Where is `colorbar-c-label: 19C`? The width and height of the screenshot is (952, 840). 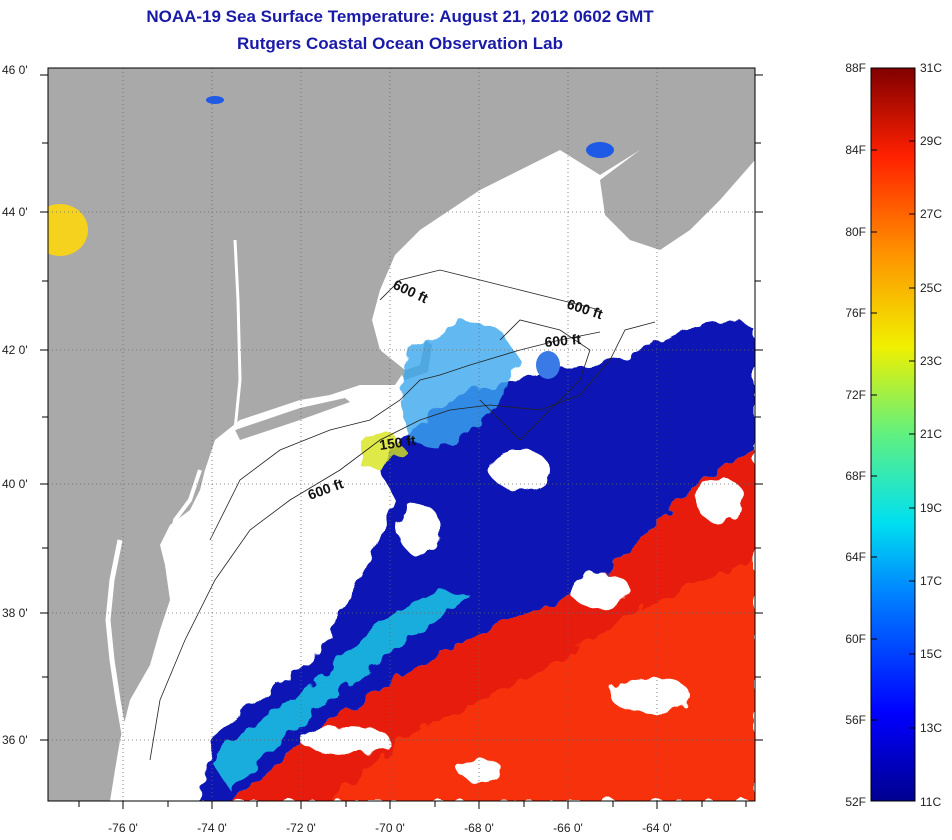 colorbar-c-label: 19C is located at coordinates (931, 508).